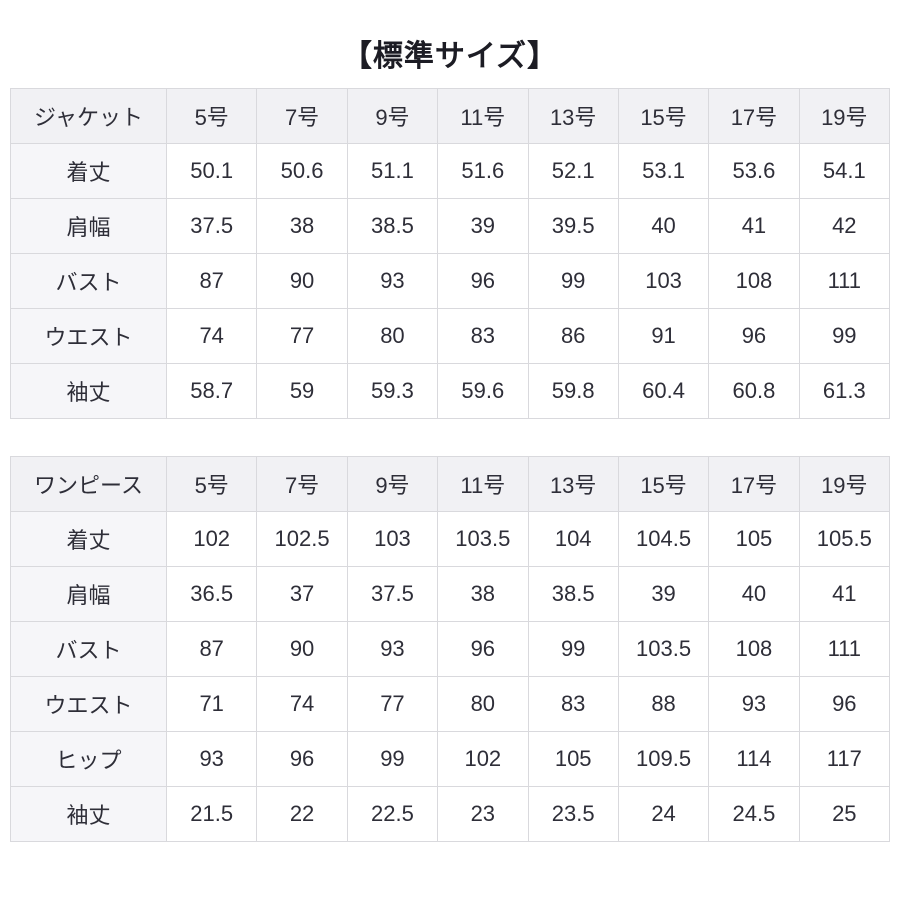 The image size is (900, 900). I want to click on size-value-cell: 22.5, so click(392, 814).